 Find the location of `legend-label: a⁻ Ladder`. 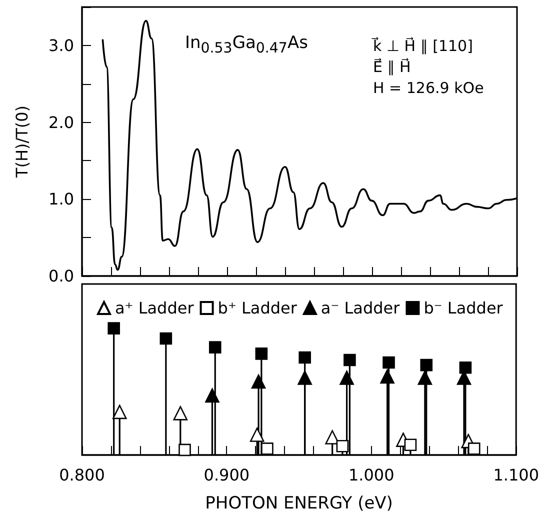

legend-label: a⁻ Ladder is located at coordinates (360, 308).